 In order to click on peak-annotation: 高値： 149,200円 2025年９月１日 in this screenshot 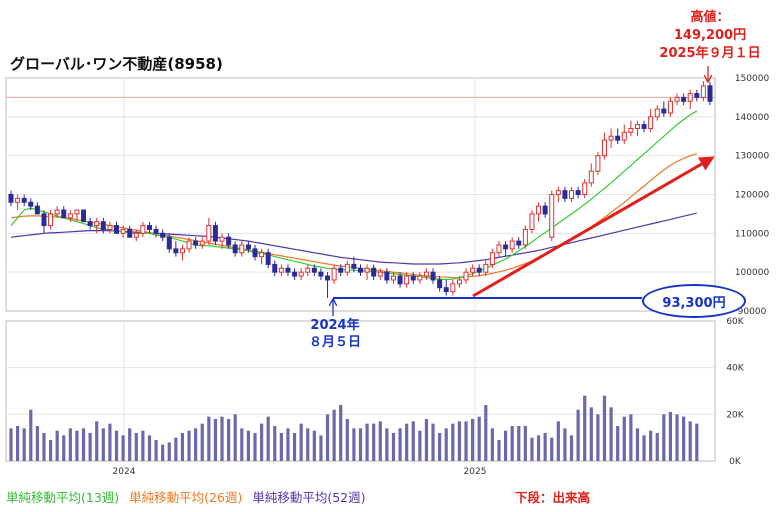, I will do `click(710, 36)`.